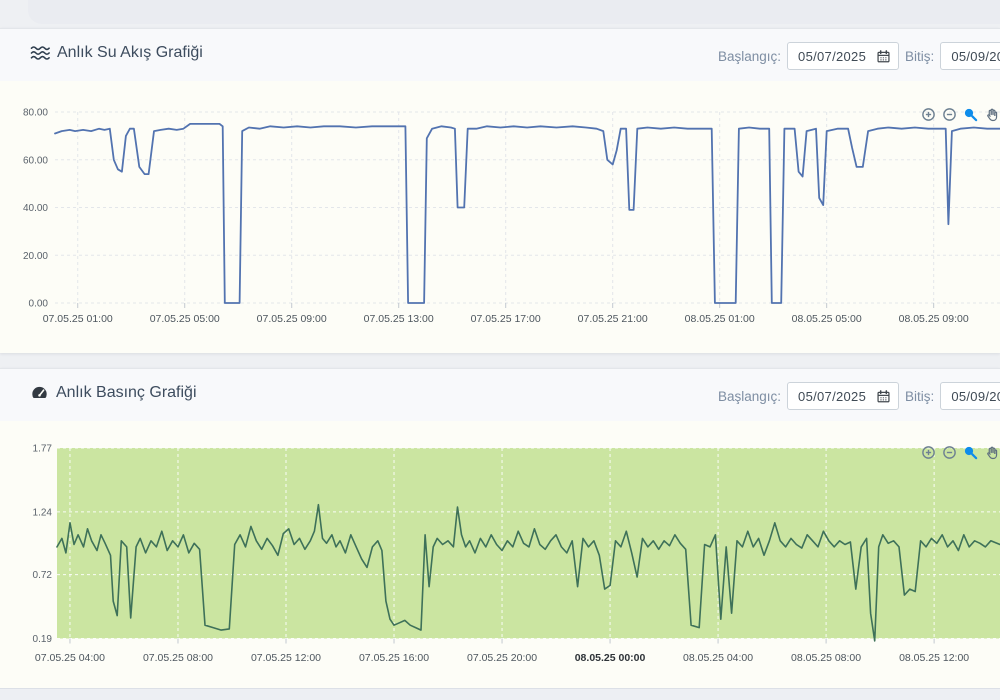 Image resolution: width=1000 pixels, height=700 pixels. I want to click on water-waves-icon, so click(40, 53).